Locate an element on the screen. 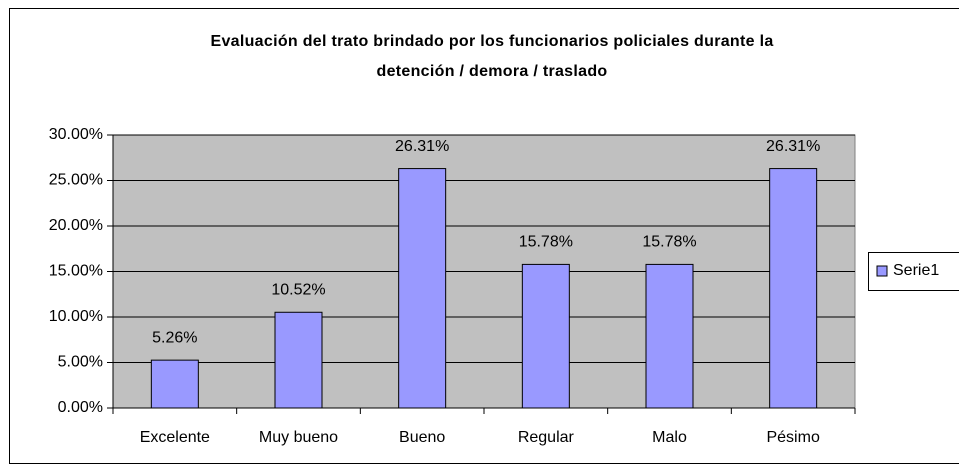 The image size is (959, 471). y-tick-label: 20.00% is located at coordinates (76, 225).